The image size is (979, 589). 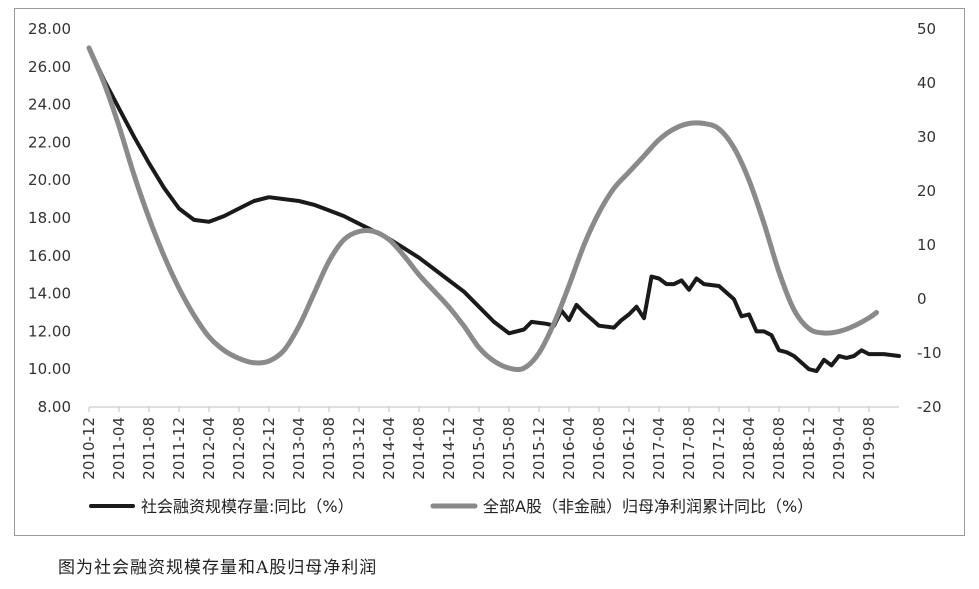 What do you see at coordinates (329, 448) in the screenshot?
I see `x-tick-label: 2013-08` at bounding box center [329, 448].